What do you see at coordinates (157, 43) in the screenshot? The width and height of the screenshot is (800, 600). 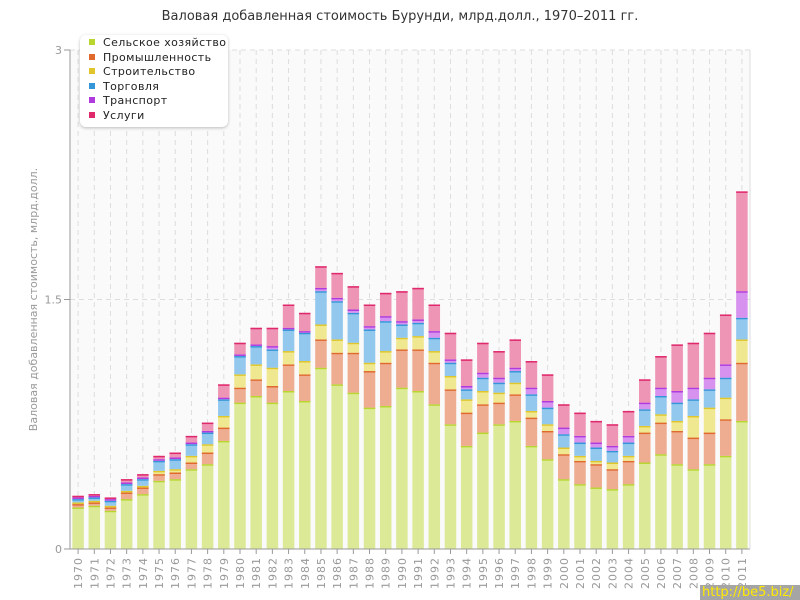 I see `legend-item: Сельское хозяйство` at bounding box center [157, 43].